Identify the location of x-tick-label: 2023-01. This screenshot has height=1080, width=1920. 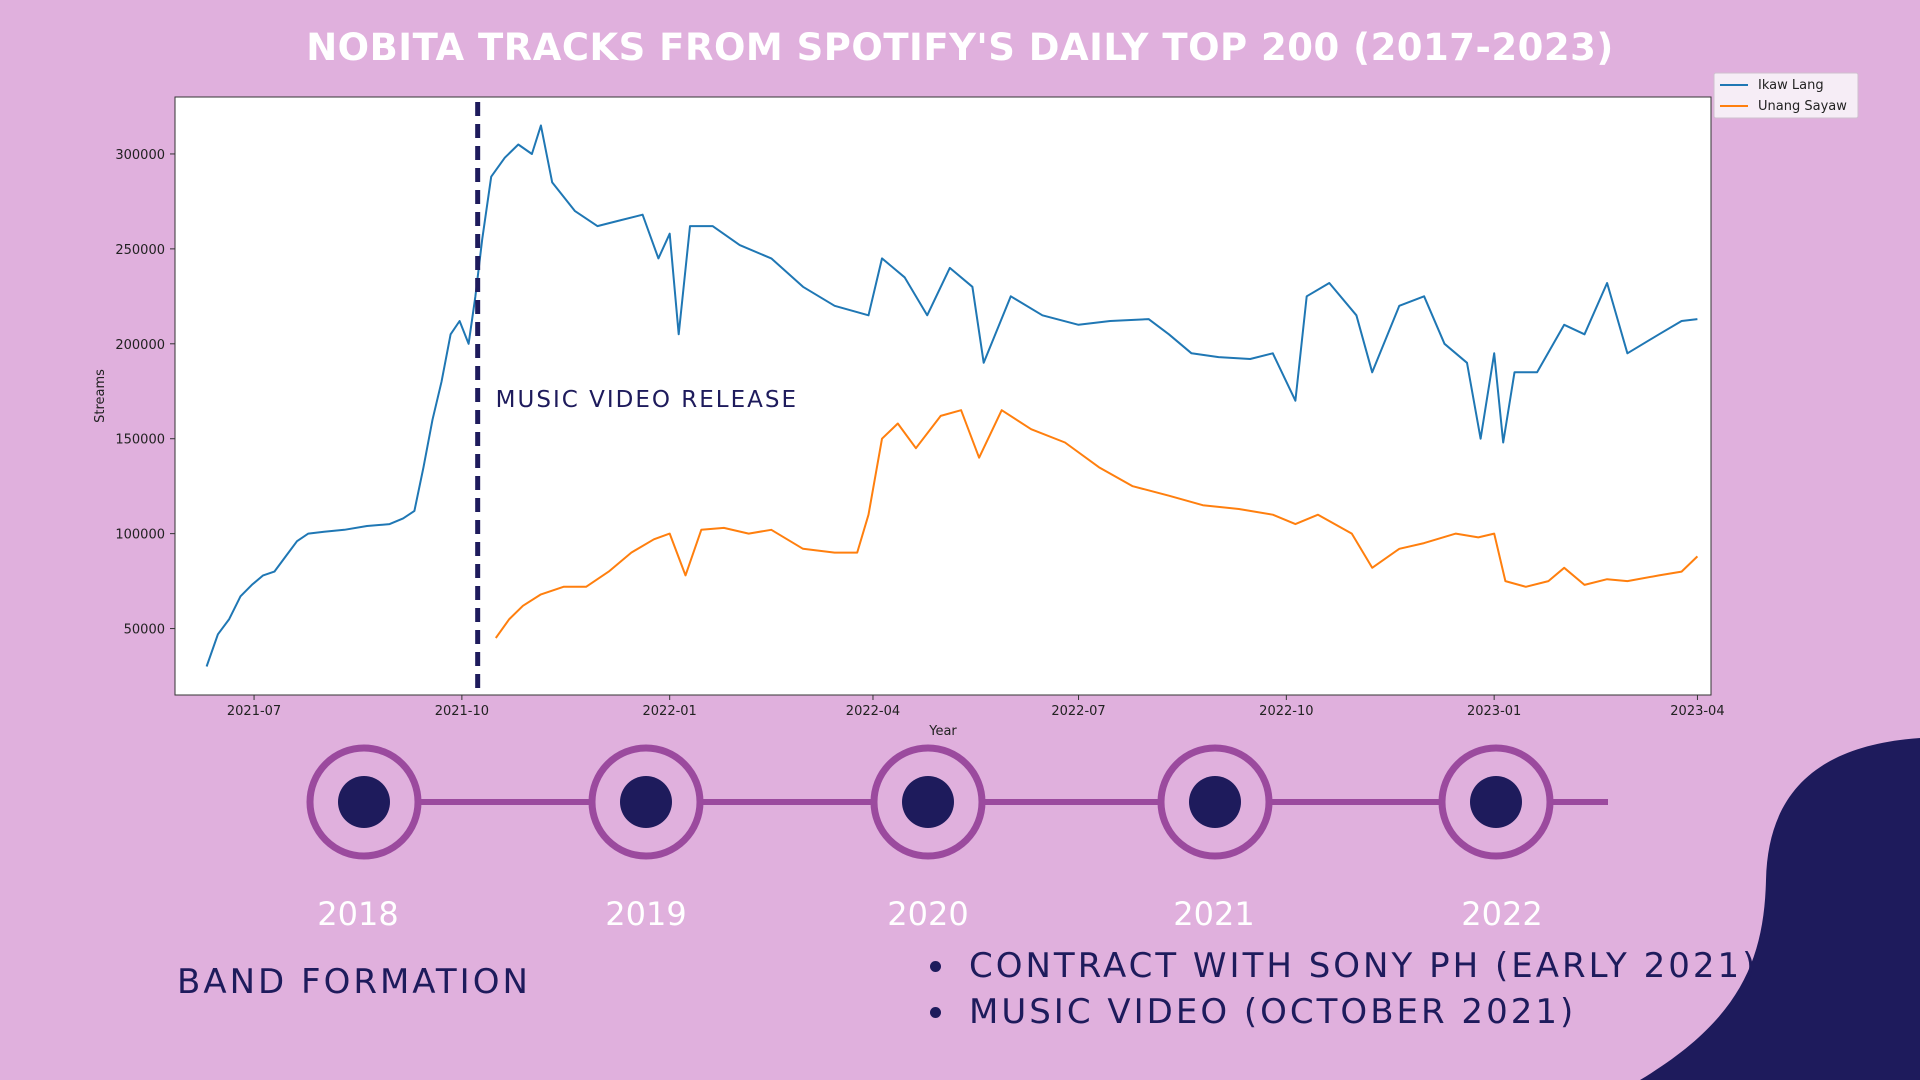
(1494, 711).